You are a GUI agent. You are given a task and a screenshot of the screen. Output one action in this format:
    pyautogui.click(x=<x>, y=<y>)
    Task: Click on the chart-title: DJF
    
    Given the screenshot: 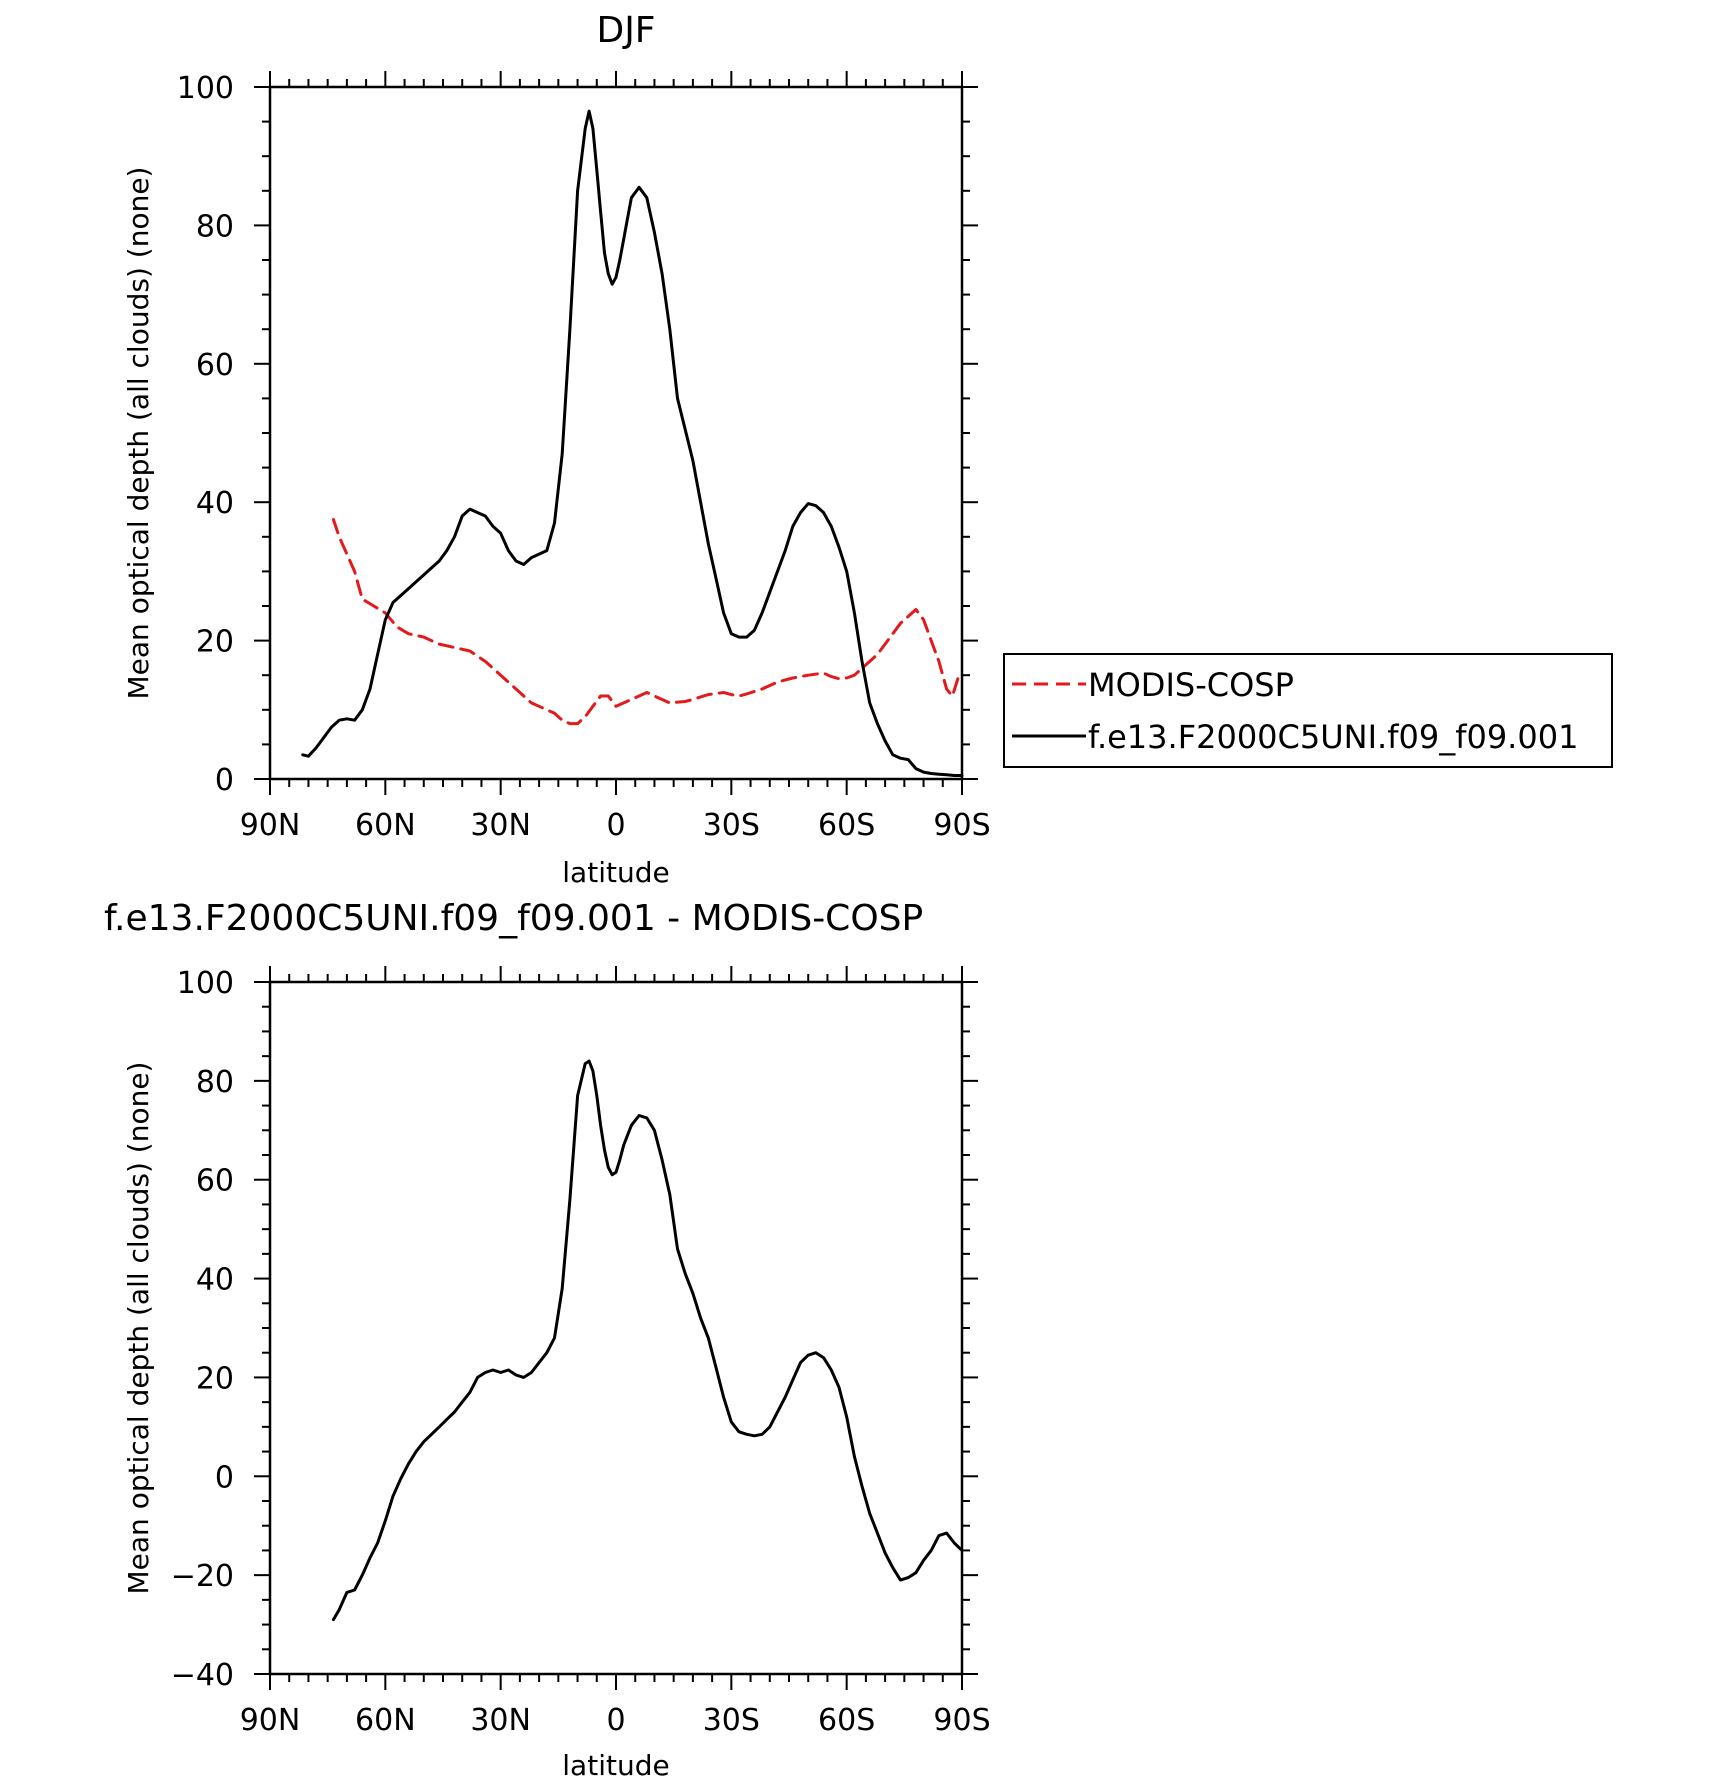 What is the action you would take?
    pyautogui.click(x=625, y=30)
    